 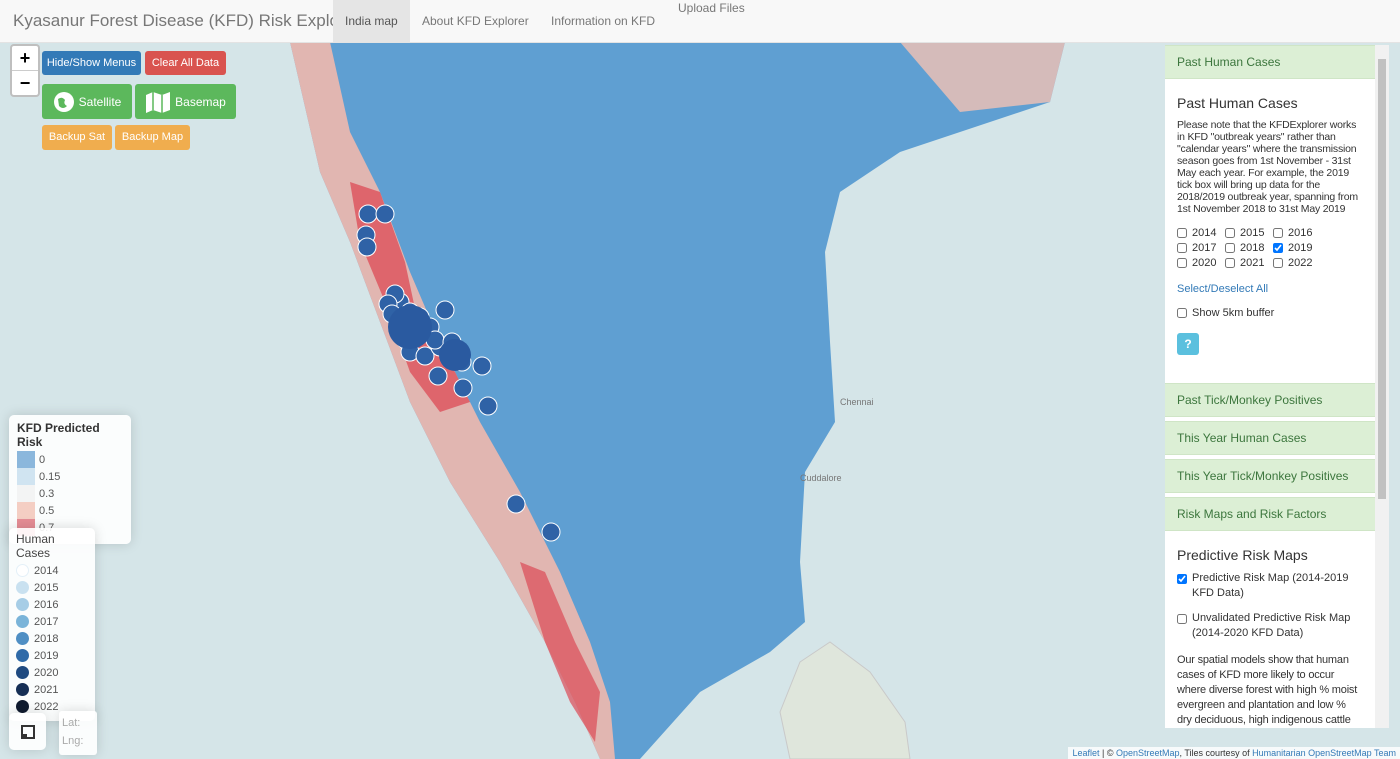 I want to click on risk-map-checkbox: Predictive Risk Map (2014-2019 KFD Data), so click(x=1270, y=586).